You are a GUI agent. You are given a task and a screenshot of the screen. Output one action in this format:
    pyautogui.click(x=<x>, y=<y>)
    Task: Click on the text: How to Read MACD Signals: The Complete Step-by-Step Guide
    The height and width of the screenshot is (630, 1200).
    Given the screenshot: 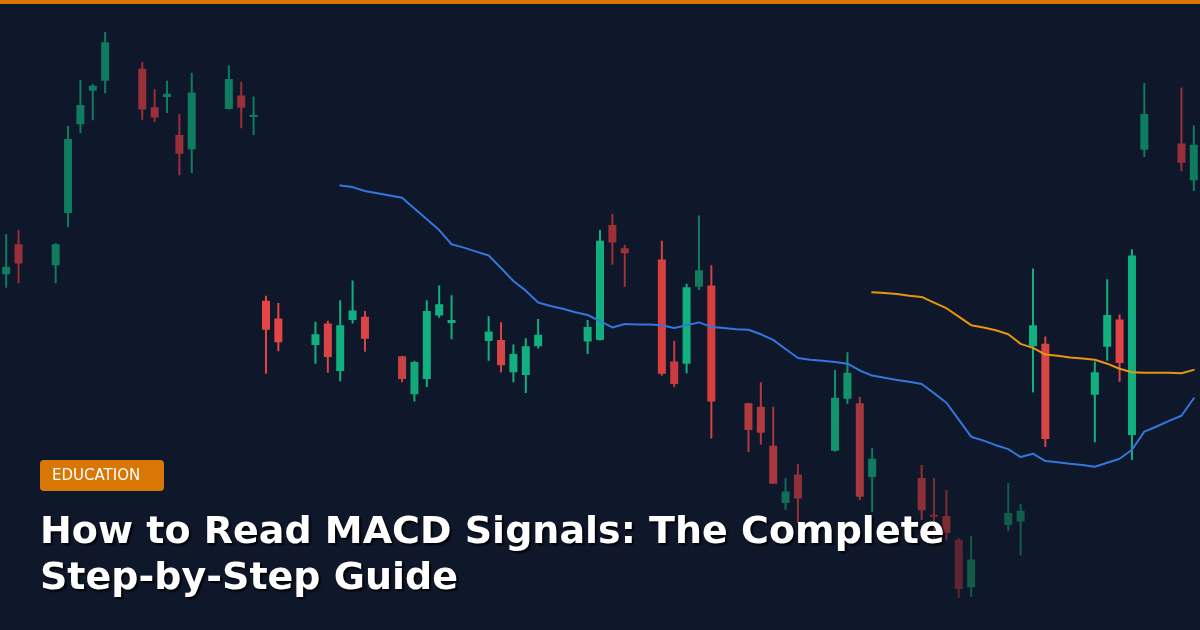 What is the action you would take?
    pyautogui.click(x=493, y=553)
    